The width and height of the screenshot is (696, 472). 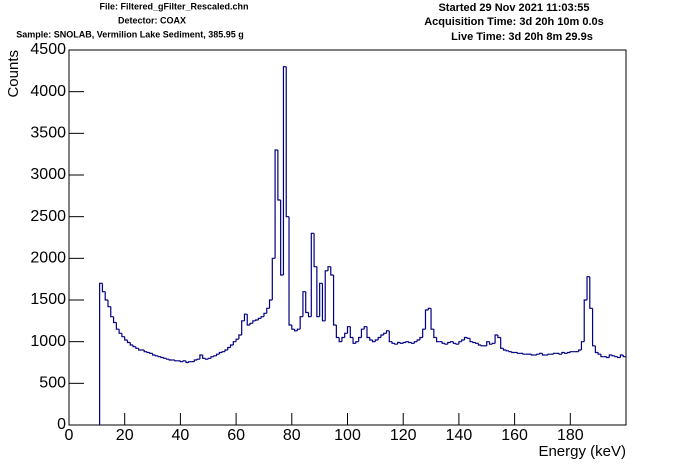 I want to click on info-line: Started 29 Nov 2021 11:03:55, so click(x=513, y=8).